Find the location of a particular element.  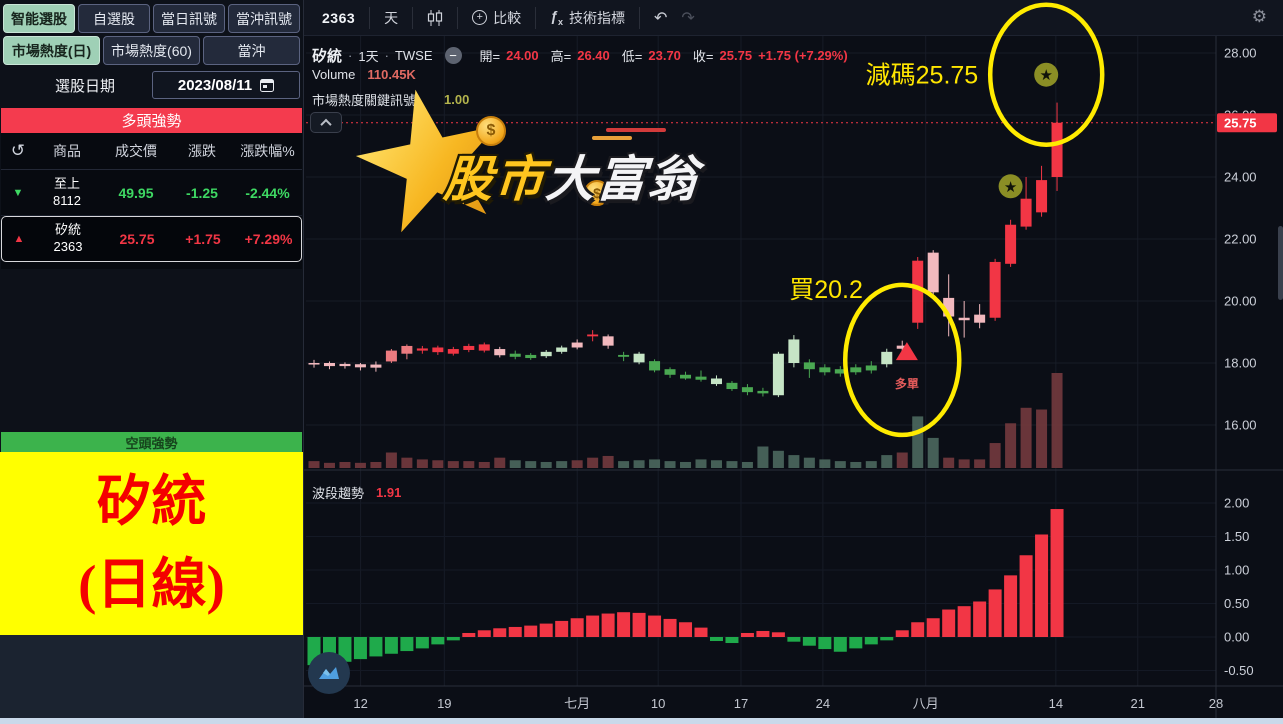

ticker-timeframe: (日線) is located at coordinates (151, 584).